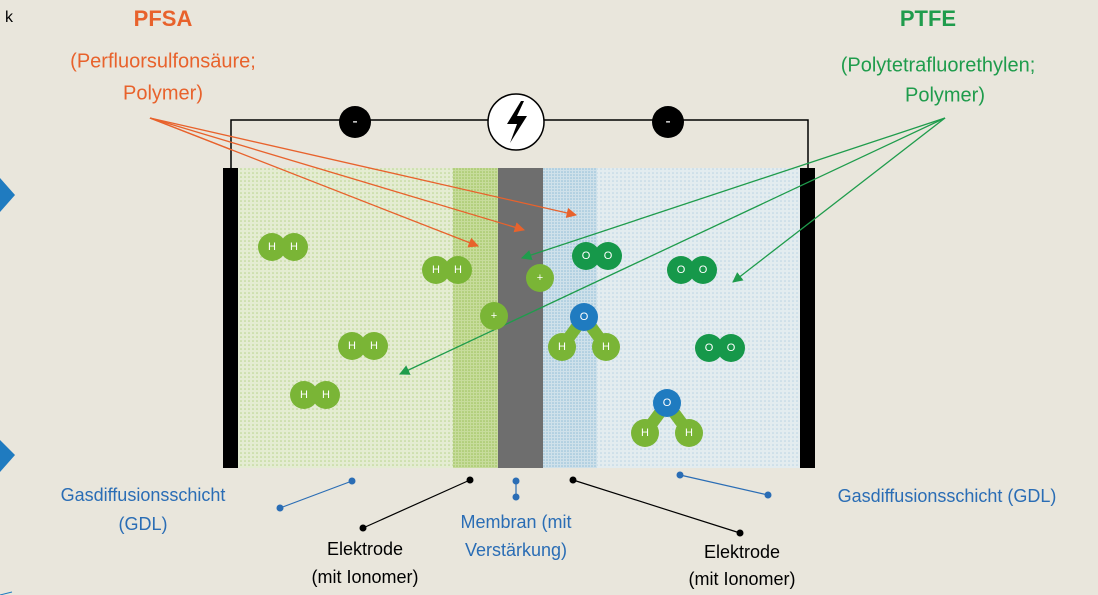 This screenshot has height=595, width=1098. Describe the element at coordinates (365, 549) in the screenshot. I see `electrode-left-label: Elektrode` at that location.